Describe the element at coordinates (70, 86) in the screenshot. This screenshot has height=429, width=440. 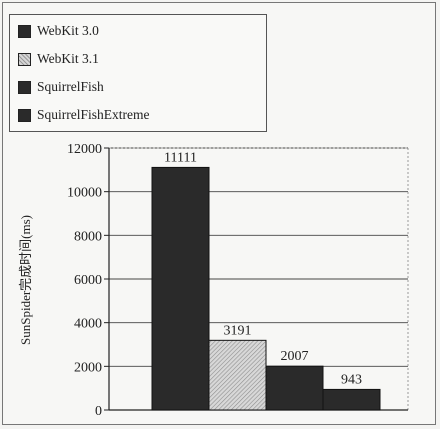
I see `legend-label-squirrelfish: SquirrelFish` at that location.